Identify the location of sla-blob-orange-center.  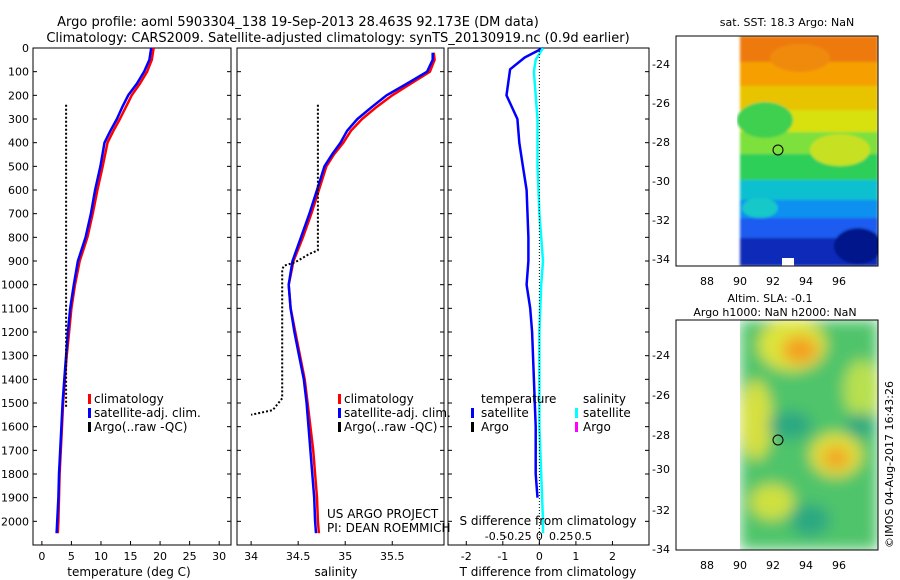
(836, 458).